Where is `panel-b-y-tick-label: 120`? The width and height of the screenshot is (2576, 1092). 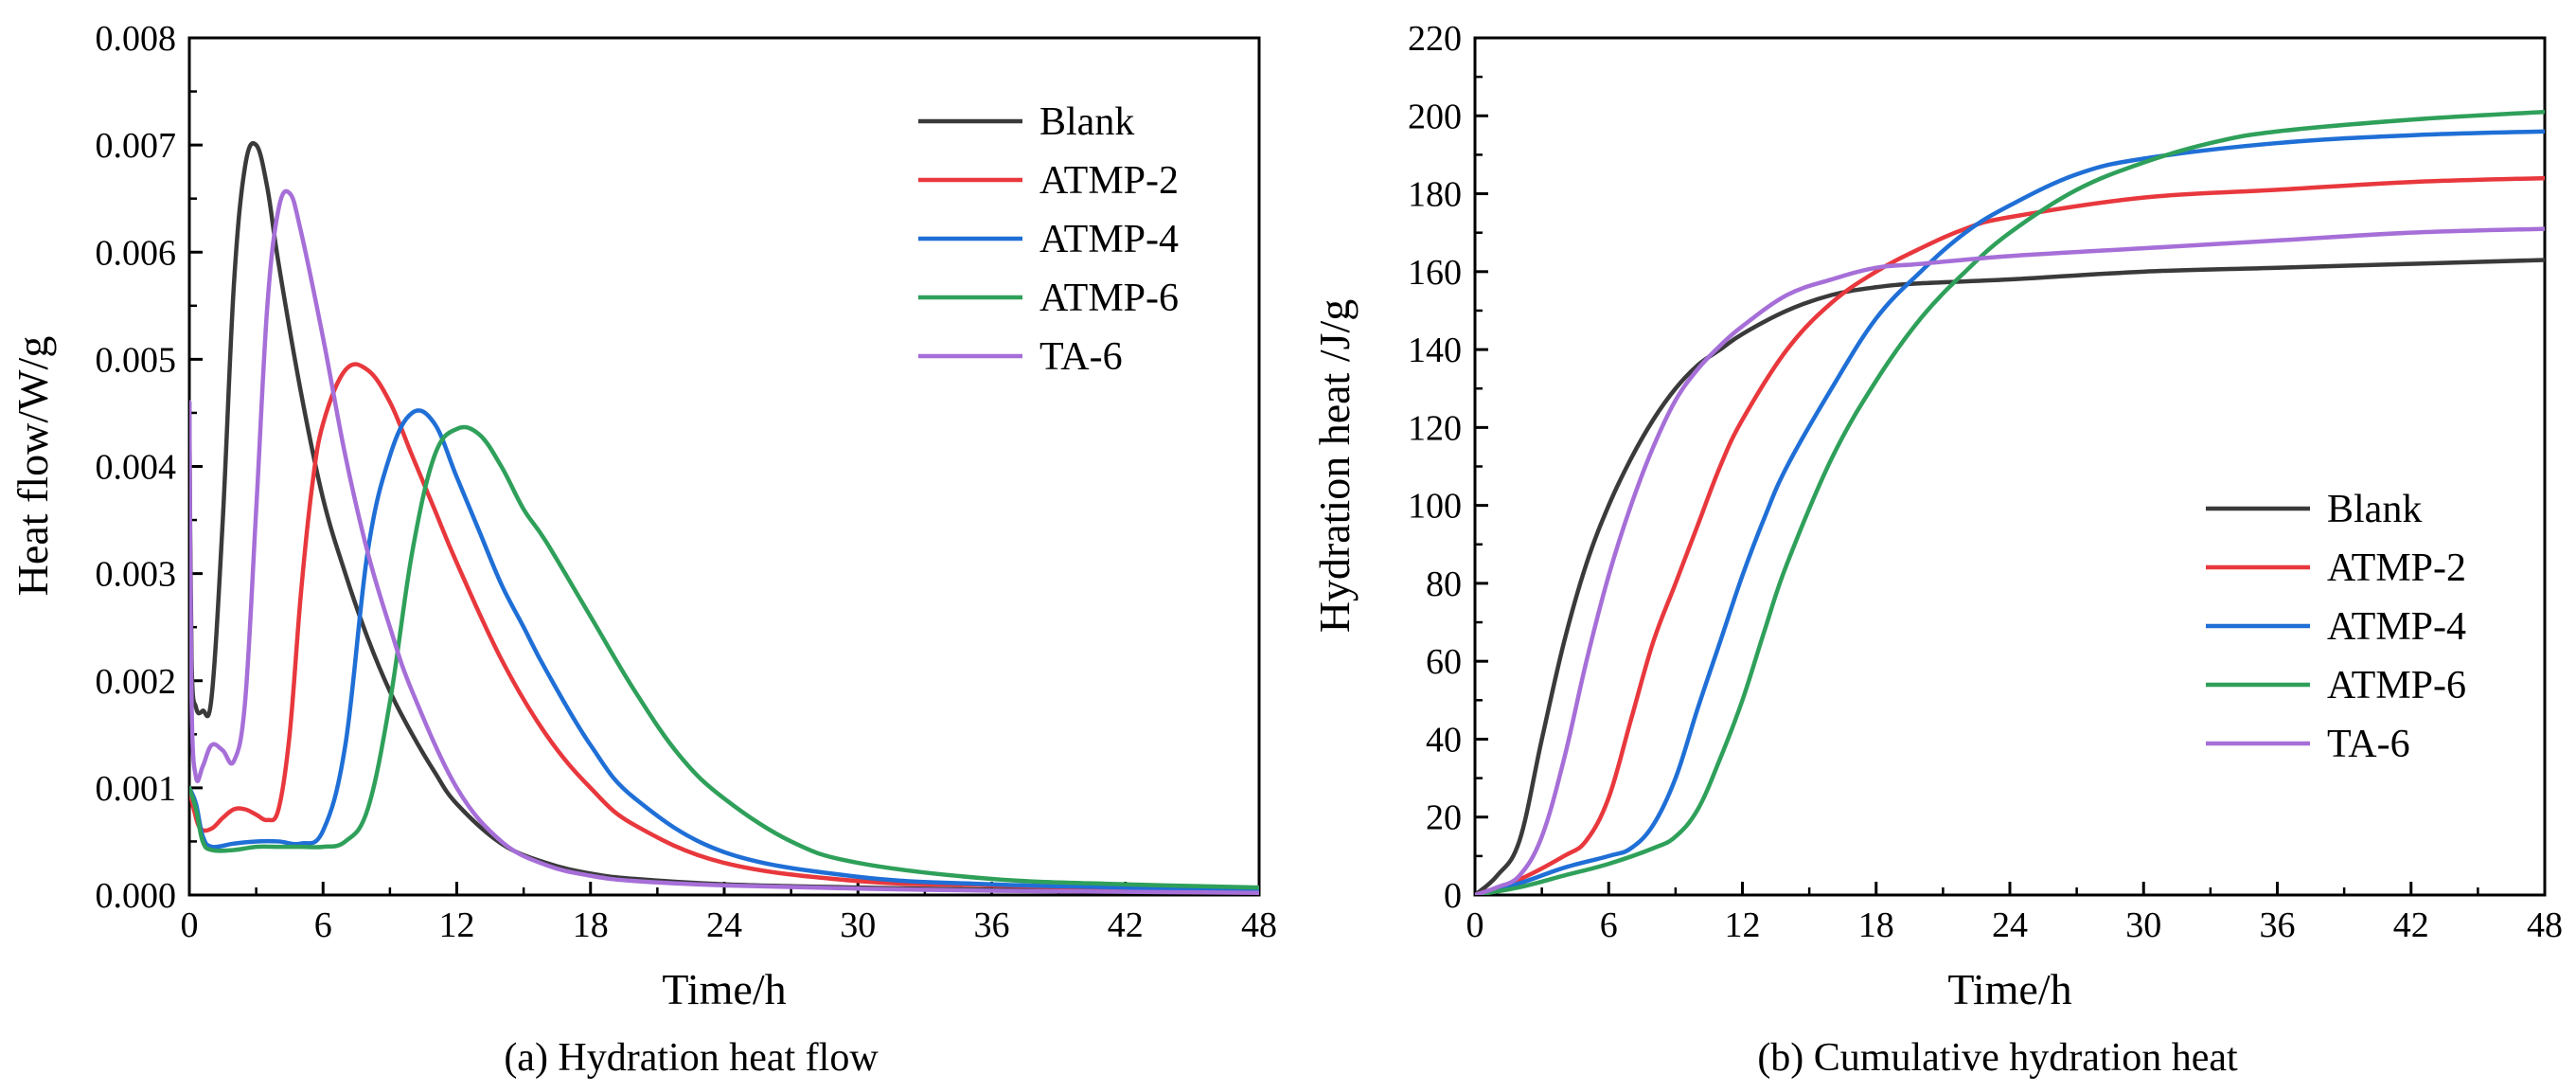
panel-b-y-tick-label: 120 is located at coordinates (1435, 428).